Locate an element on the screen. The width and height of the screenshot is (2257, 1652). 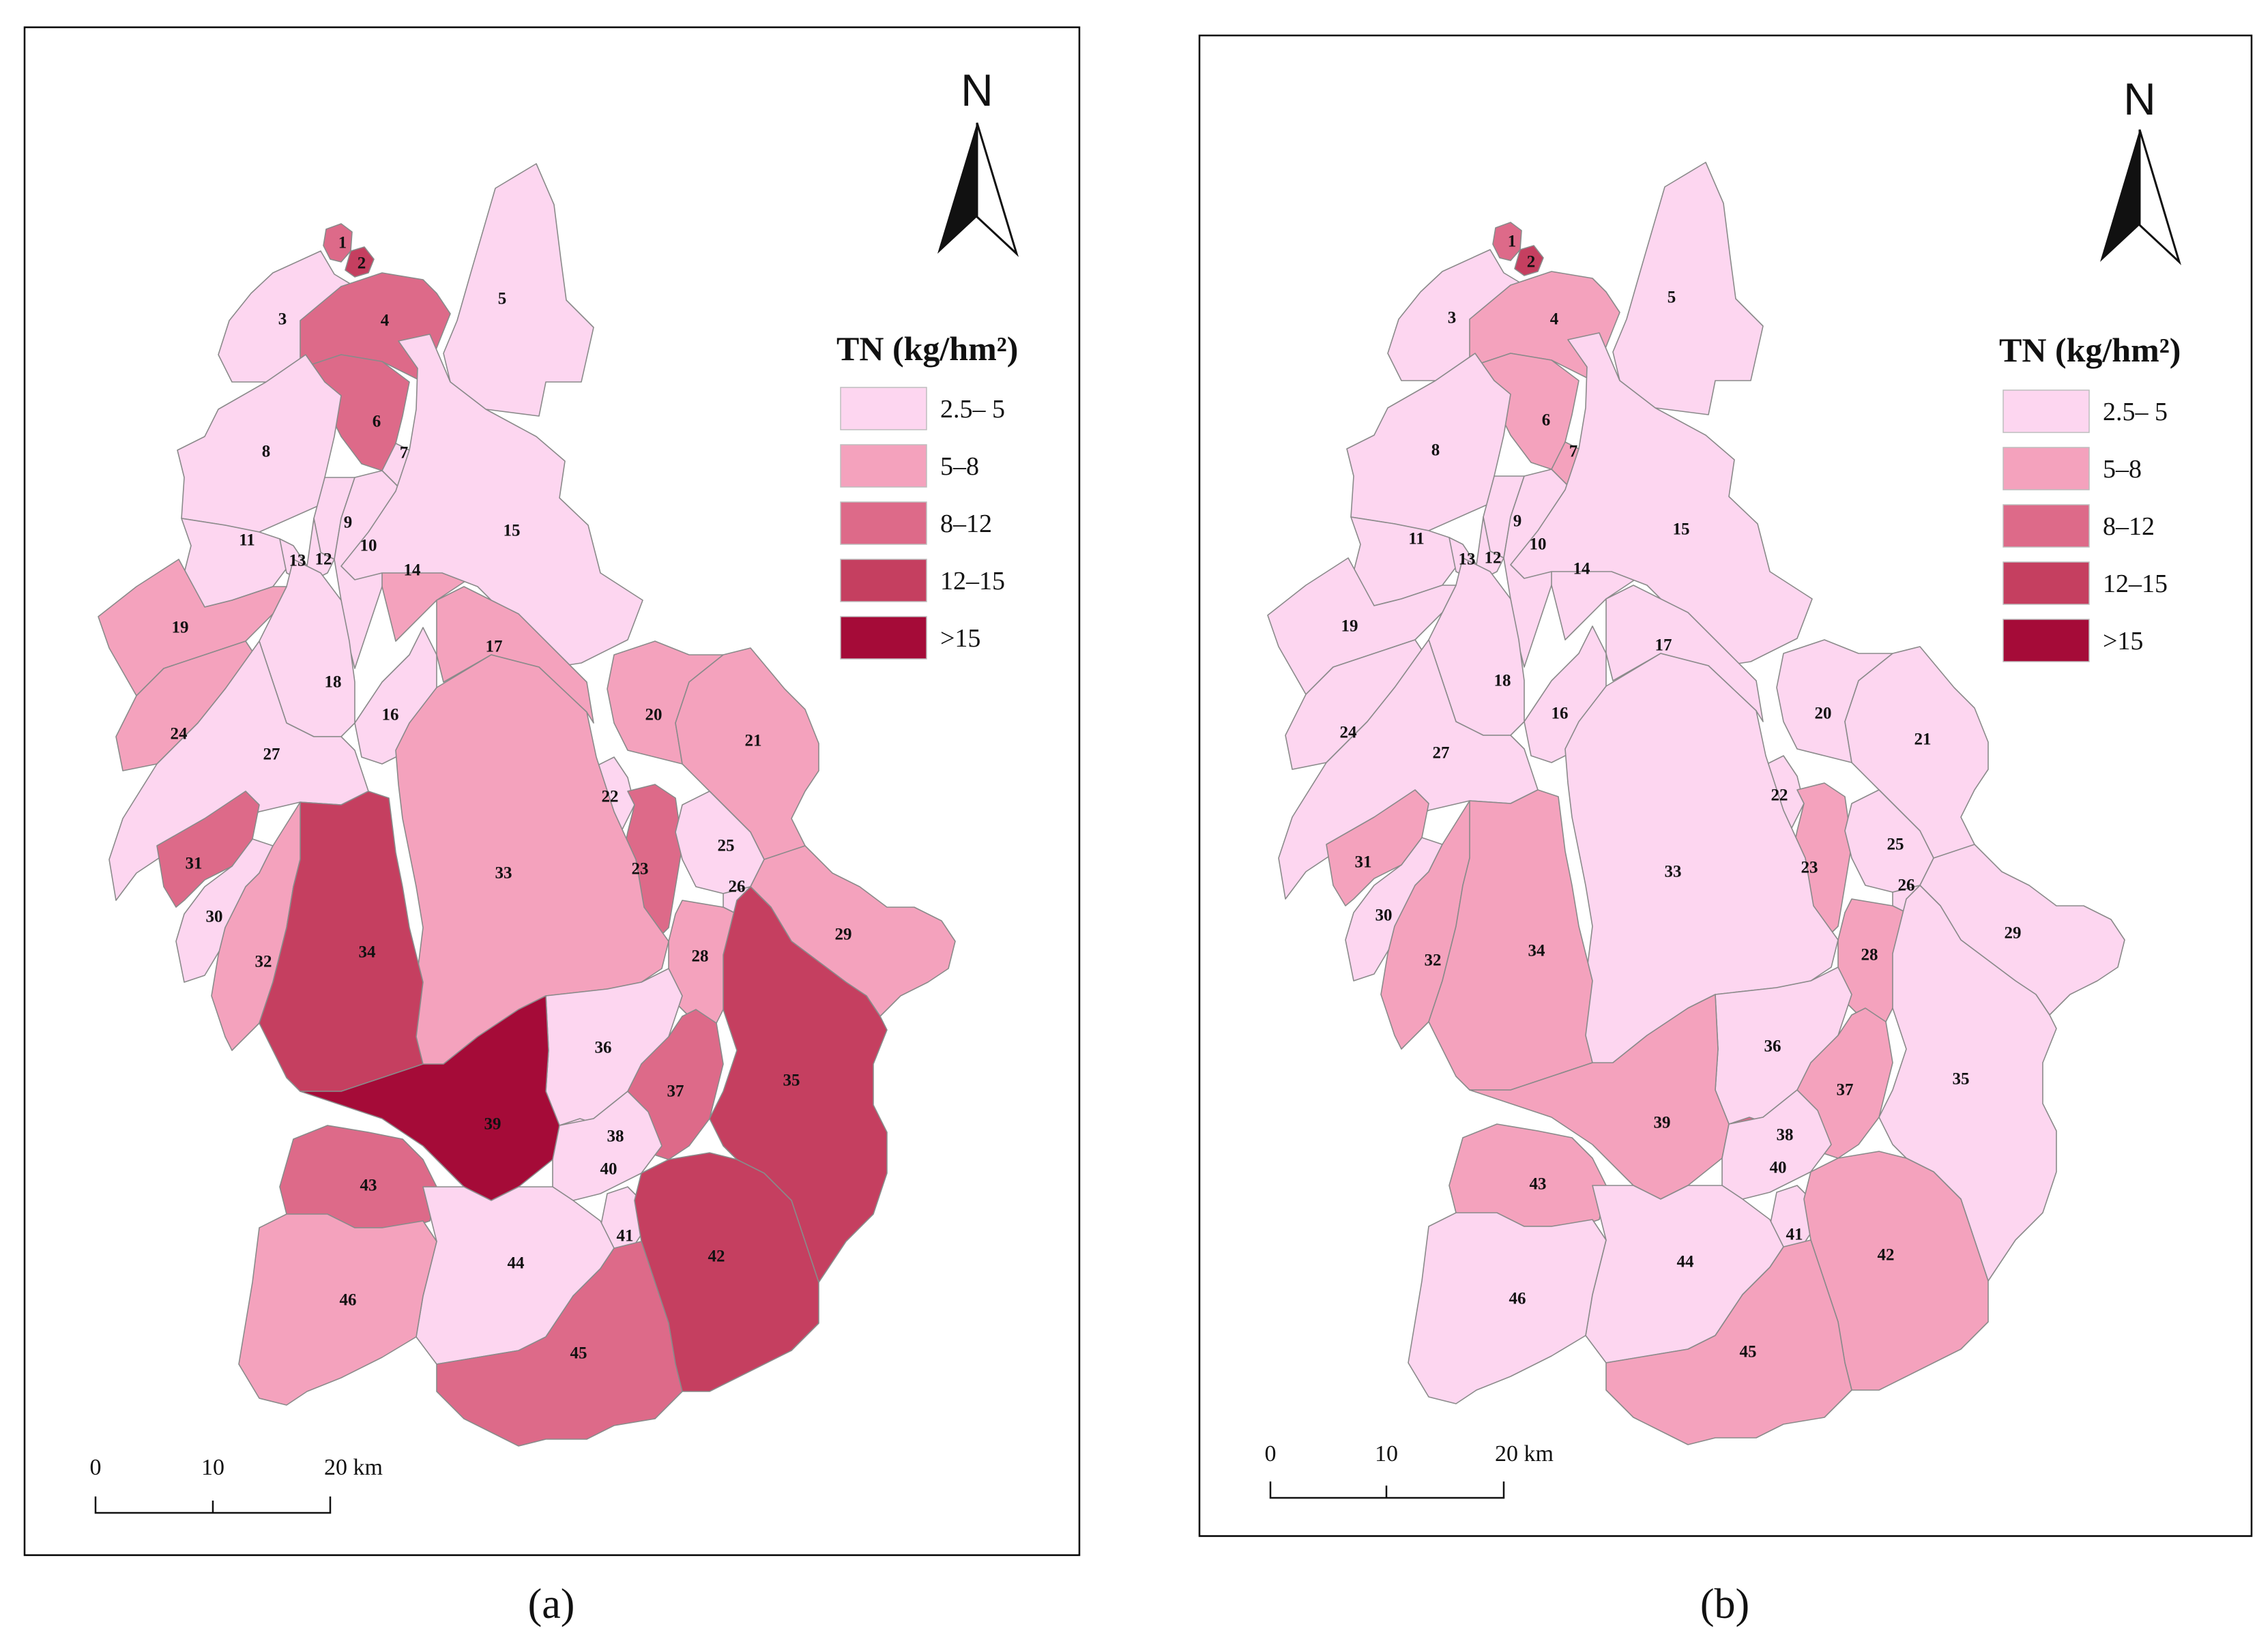
subbasin-label-39: 39 is located at coordinates (1662, 1123).